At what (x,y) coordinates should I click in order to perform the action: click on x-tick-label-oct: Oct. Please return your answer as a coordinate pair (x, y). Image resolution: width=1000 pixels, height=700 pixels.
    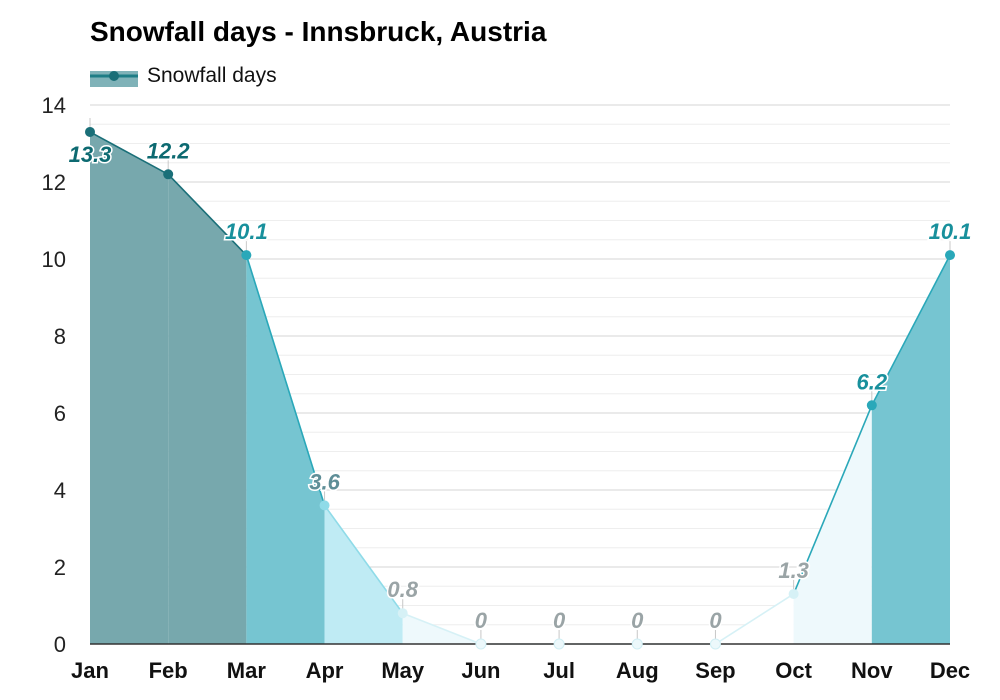
    Looking at the image, I should click on (793, 670).